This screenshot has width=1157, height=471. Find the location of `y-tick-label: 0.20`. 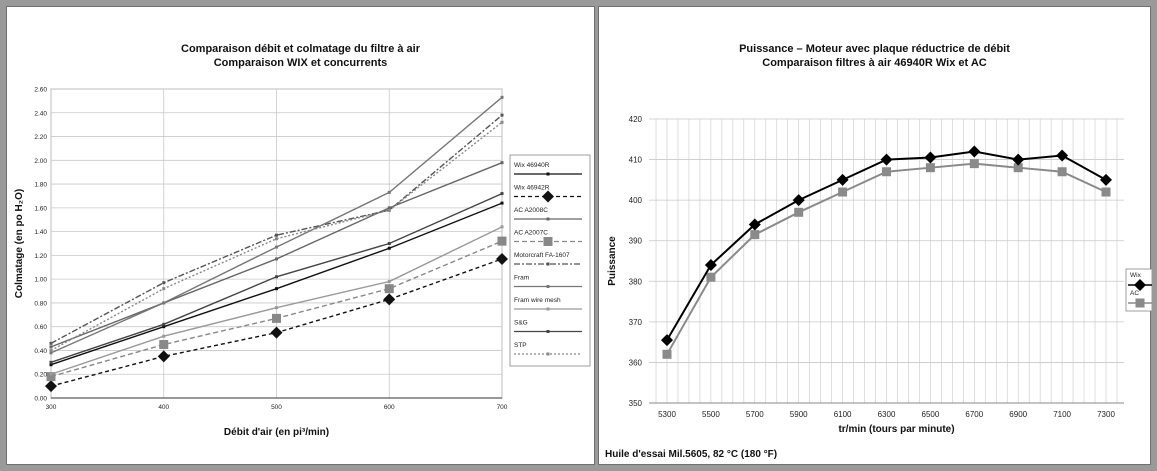

y-tick-label: 0.20 is located at coordinates (40, 375).